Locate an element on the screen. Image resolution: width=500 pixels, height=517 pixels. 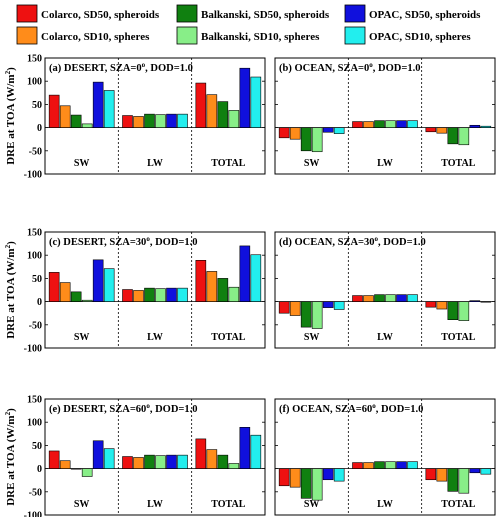
y-tick-label: 50 is located at coordinates (37, 105).